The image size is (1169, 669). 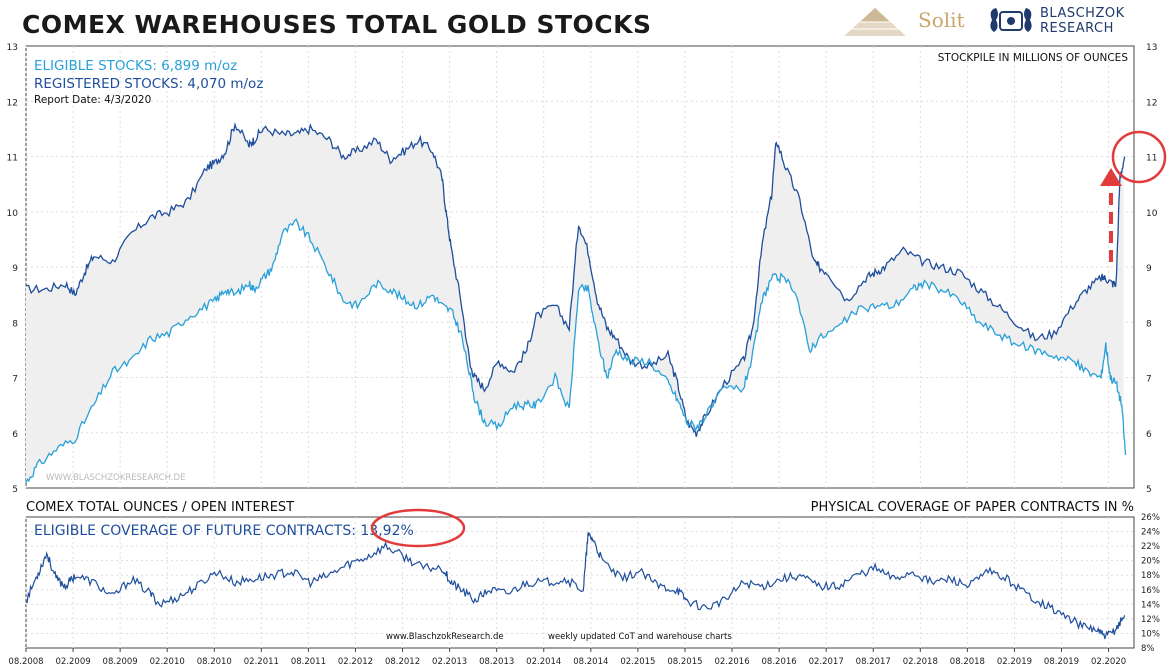 I want to click on logo-line-2: RESEARCH, so click(x=1077, y=28).